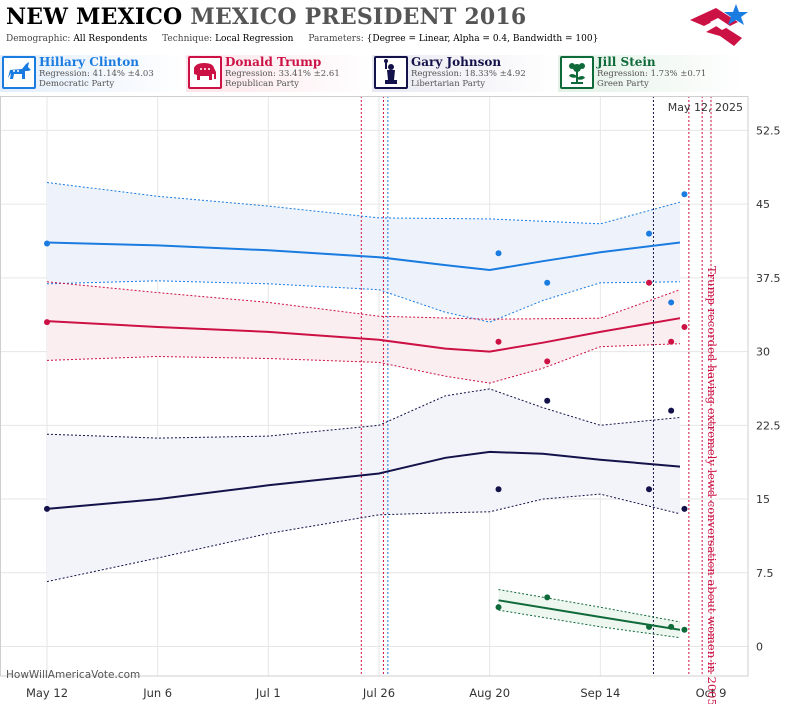  What do you see at coordinates (38, 39) in the screenshot?
I see `demographic-label: Demographic:` at bounding box center [38, 39].